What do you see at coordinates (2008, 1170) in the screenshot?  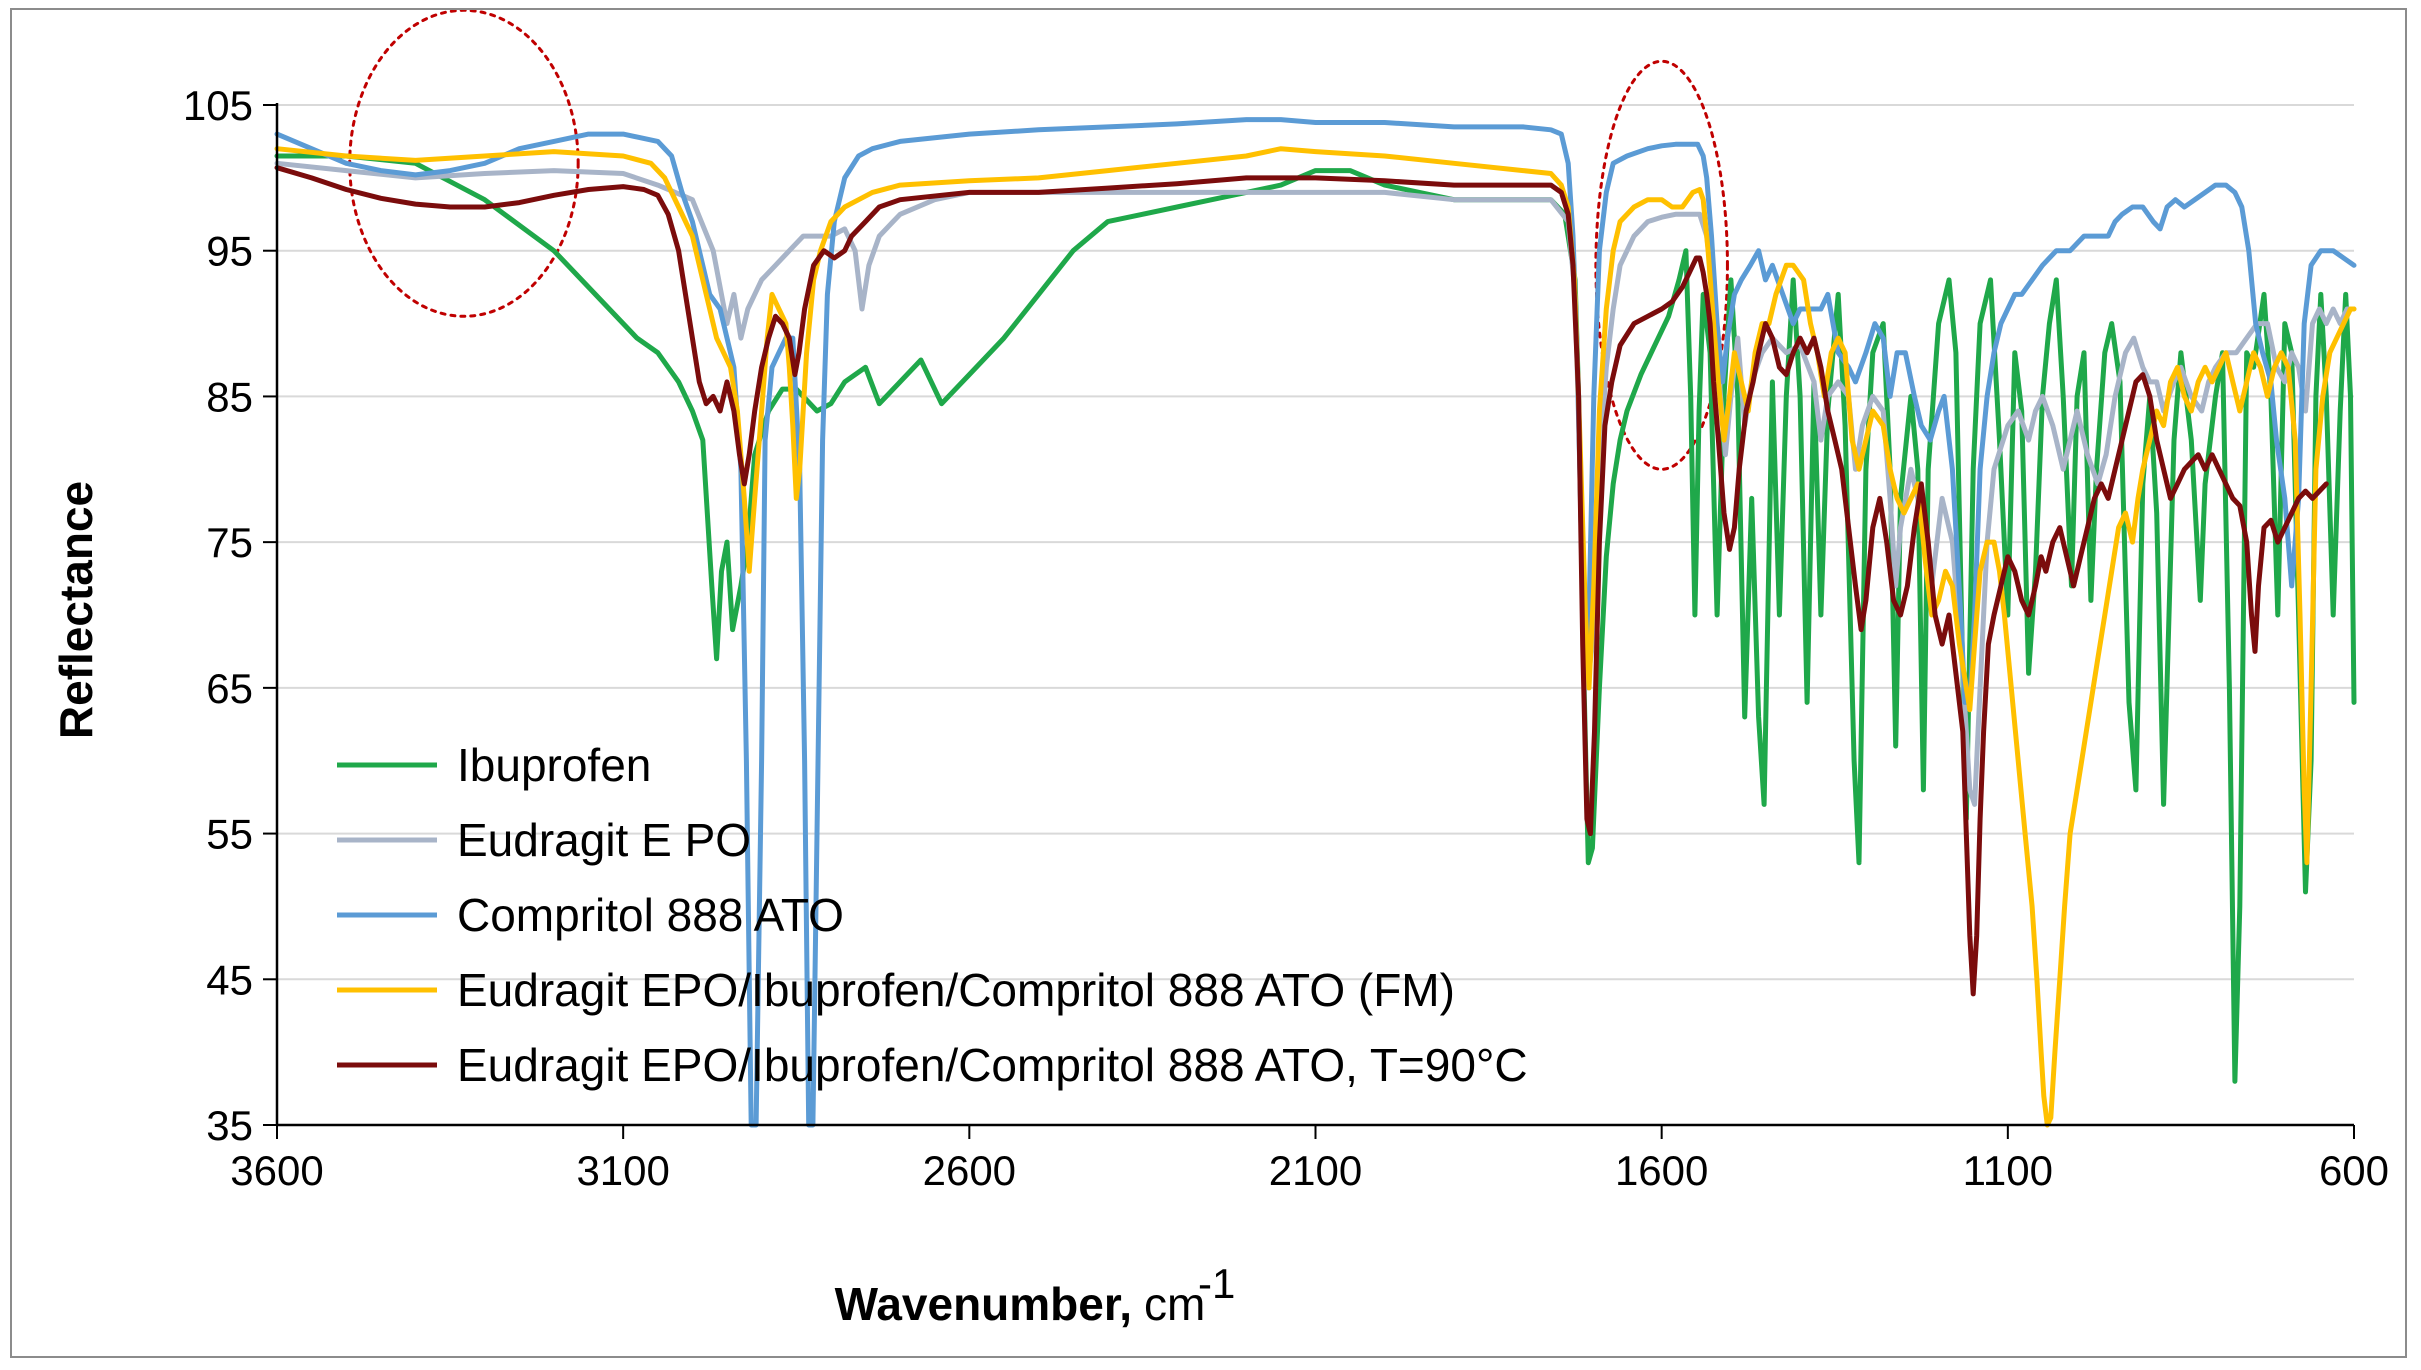 I see `x-tick-label: 1100` at bounding box center [2008, 1170].